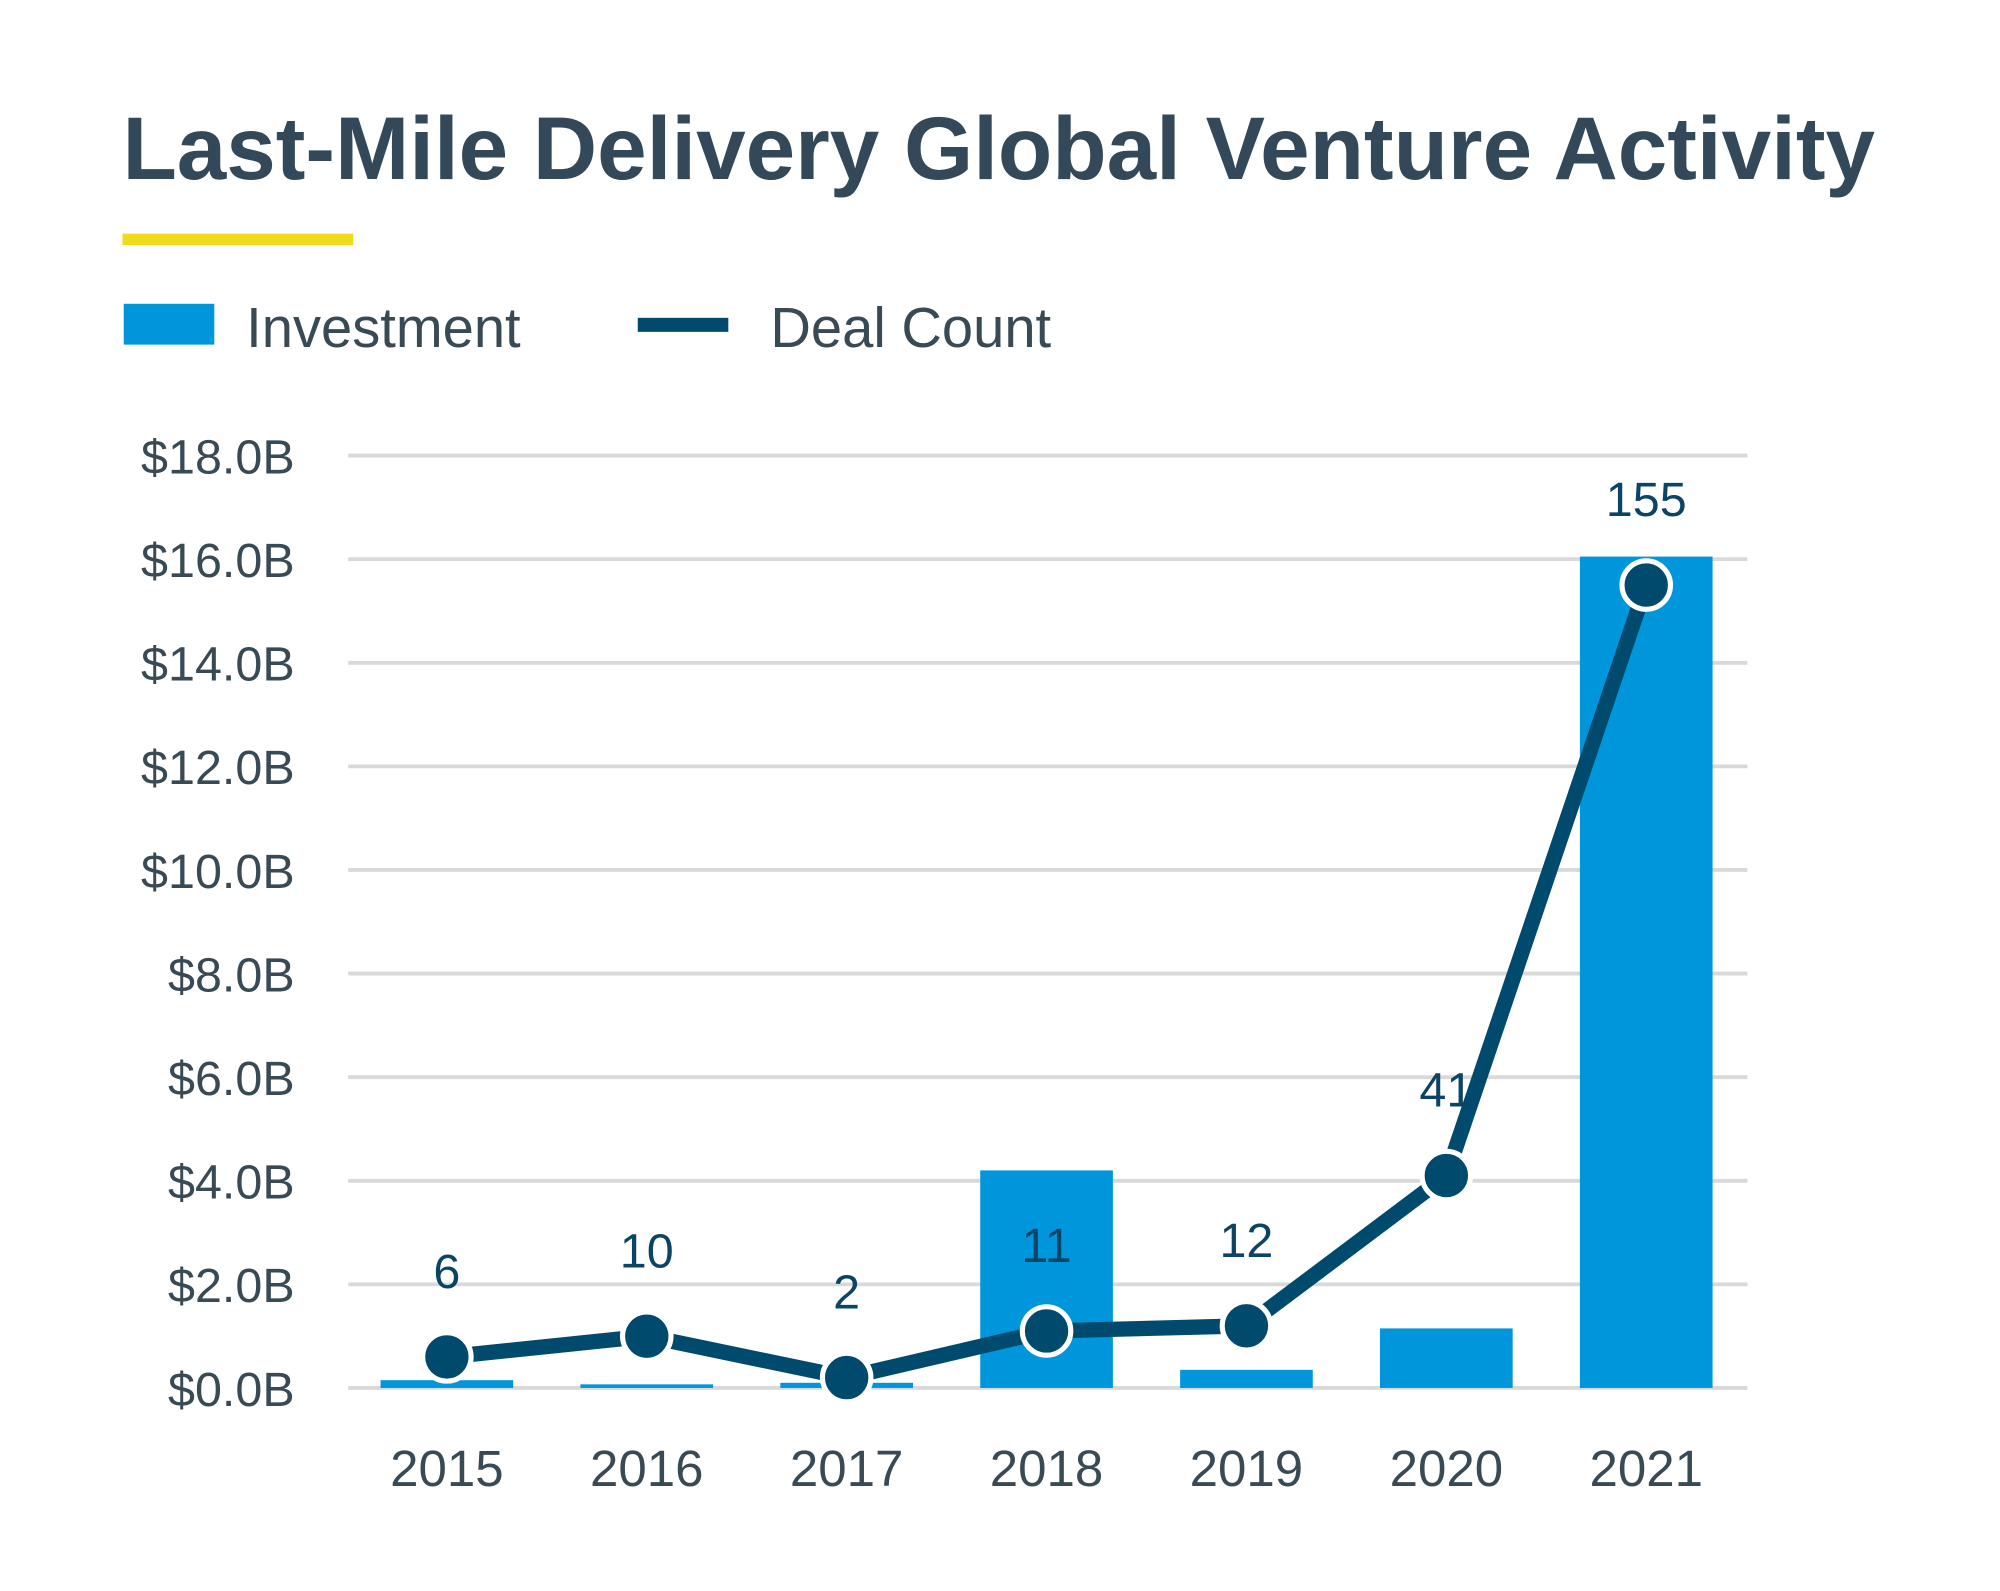 This screenshot has width=2000, height=1591. I want to click on bar-2020, so click(1446, 1358).